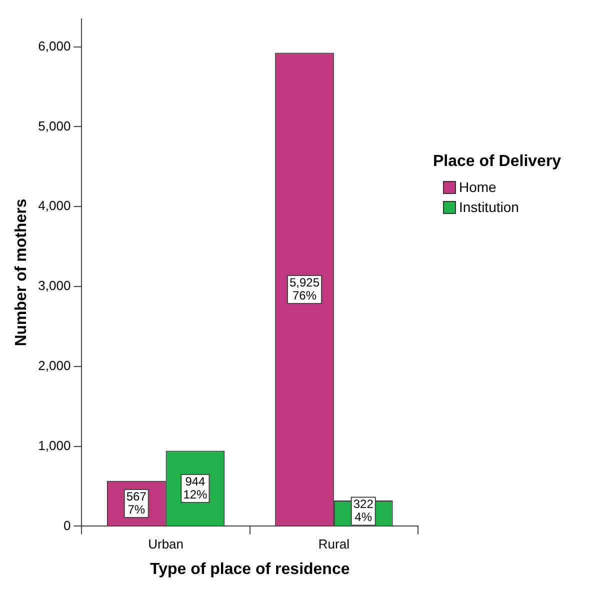  I want to click on x-axis-title: Type of place of residence, so click(250, 569).